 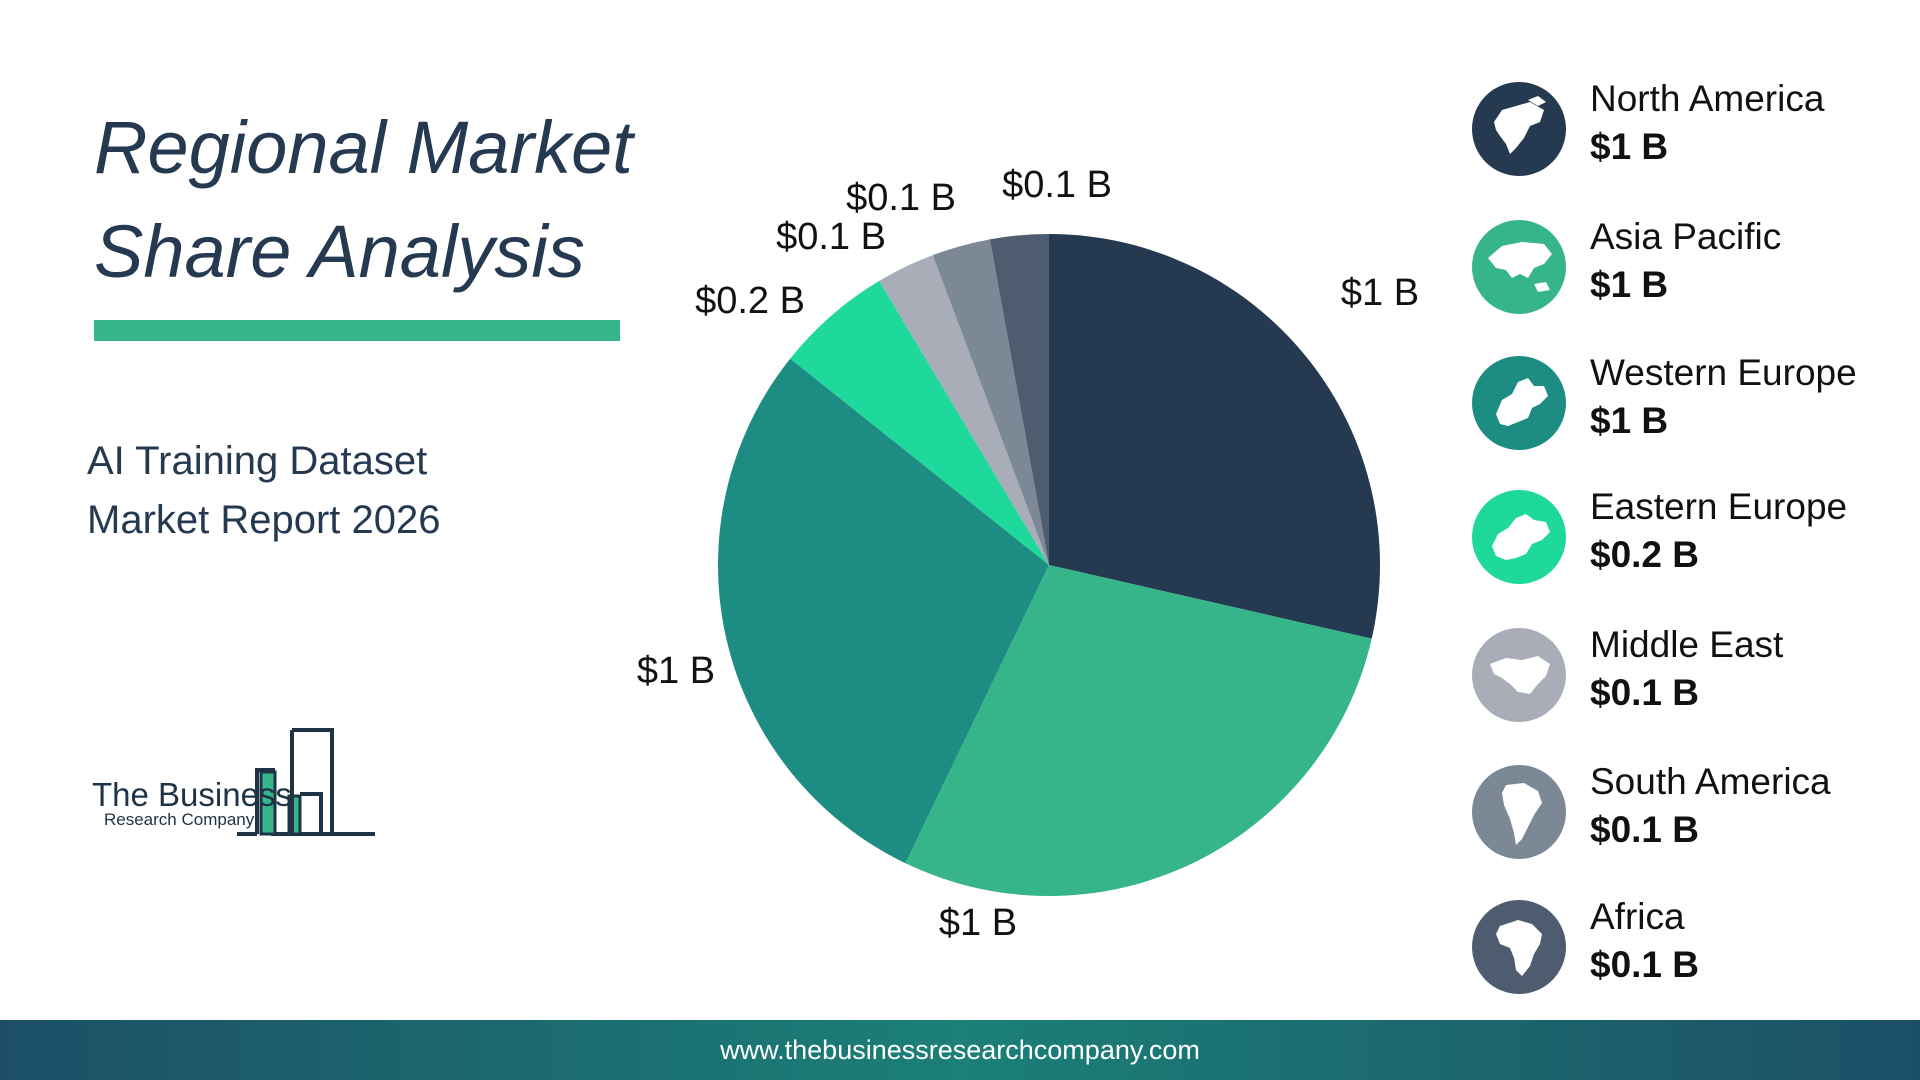 What do you see at coordinates (363, 147) in the screenshot?
I see `title-line-1: Regional Market` at bounding box center [363, 147].